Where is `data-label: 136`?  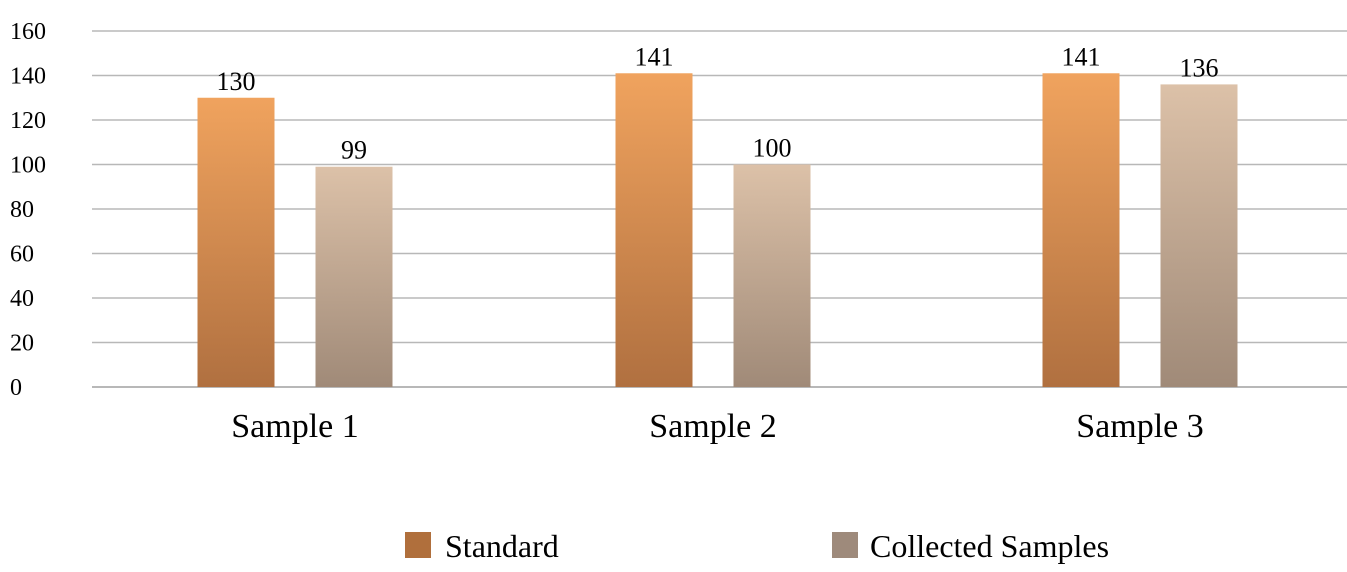 data-label: 136 is located at coordinates (1199, 67).